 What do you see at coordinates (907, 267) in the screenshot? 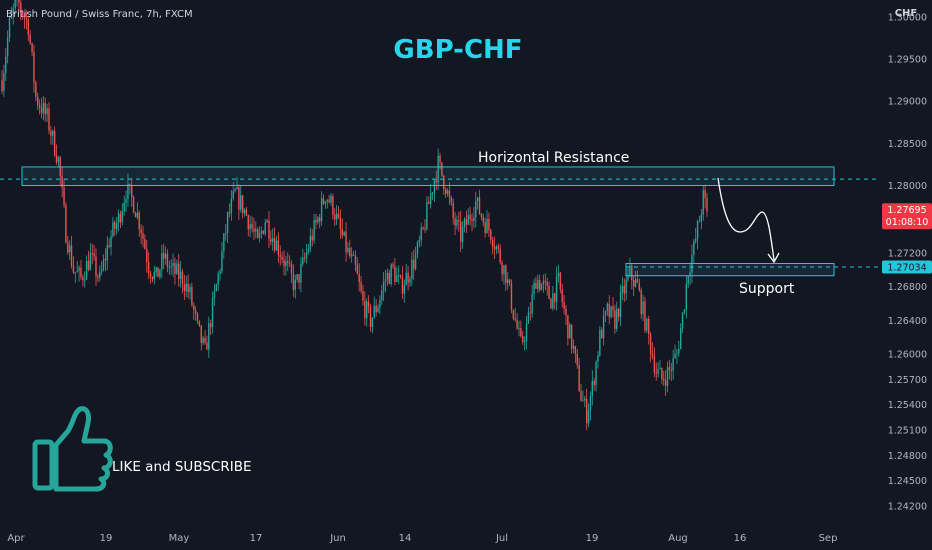
I see `support-price-badge: 1.27034` at bounding box center [907, 267].